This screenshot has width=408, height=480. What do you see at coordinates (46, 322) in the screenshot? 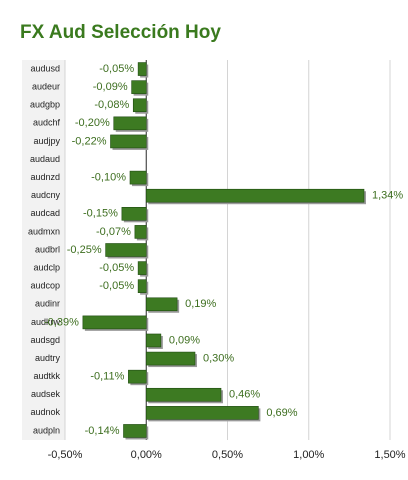
I see `category-label: audkrw` at bounding box center [46, 322].